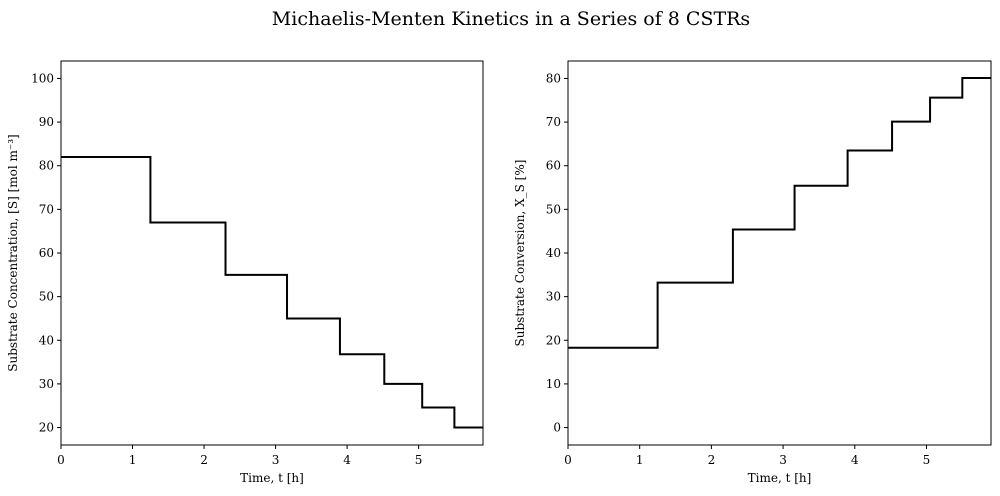 The height and width of the screenshot is (496, 1000). What do you see at coordinates (46, 122) in the screenshot?
I see `y-tick-label: 90` at bounding box center [46, 122].